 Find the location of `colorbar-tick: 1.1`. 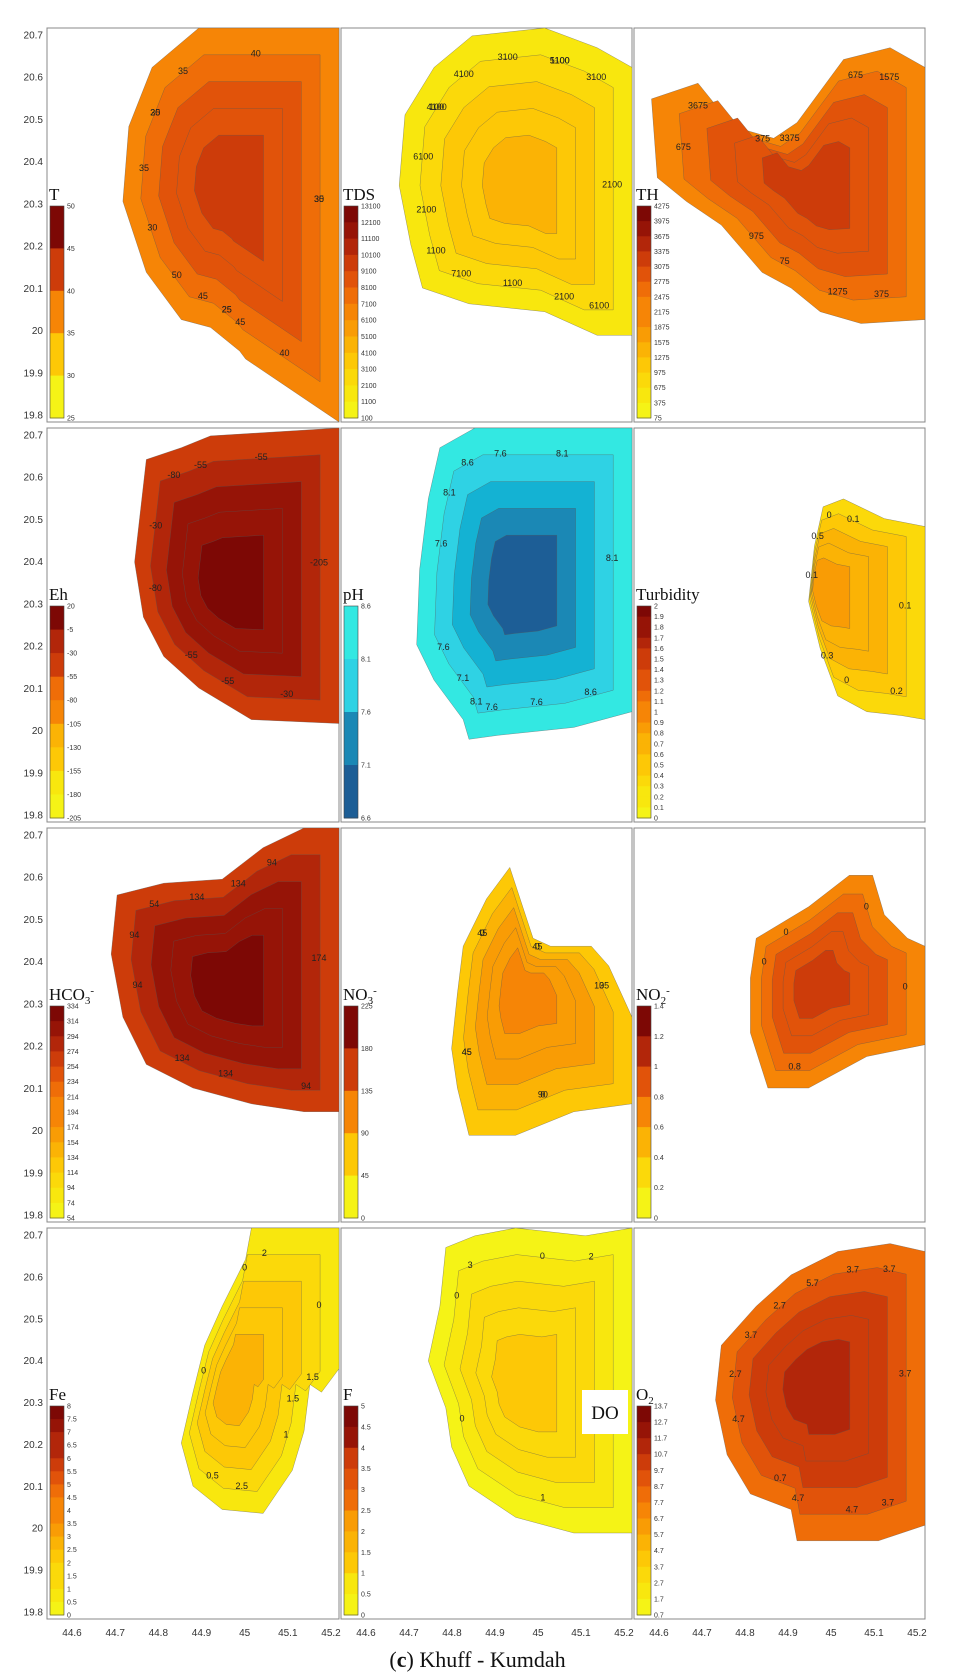

colorbar-tick: 1.1 is located at coordinates (659, 702).